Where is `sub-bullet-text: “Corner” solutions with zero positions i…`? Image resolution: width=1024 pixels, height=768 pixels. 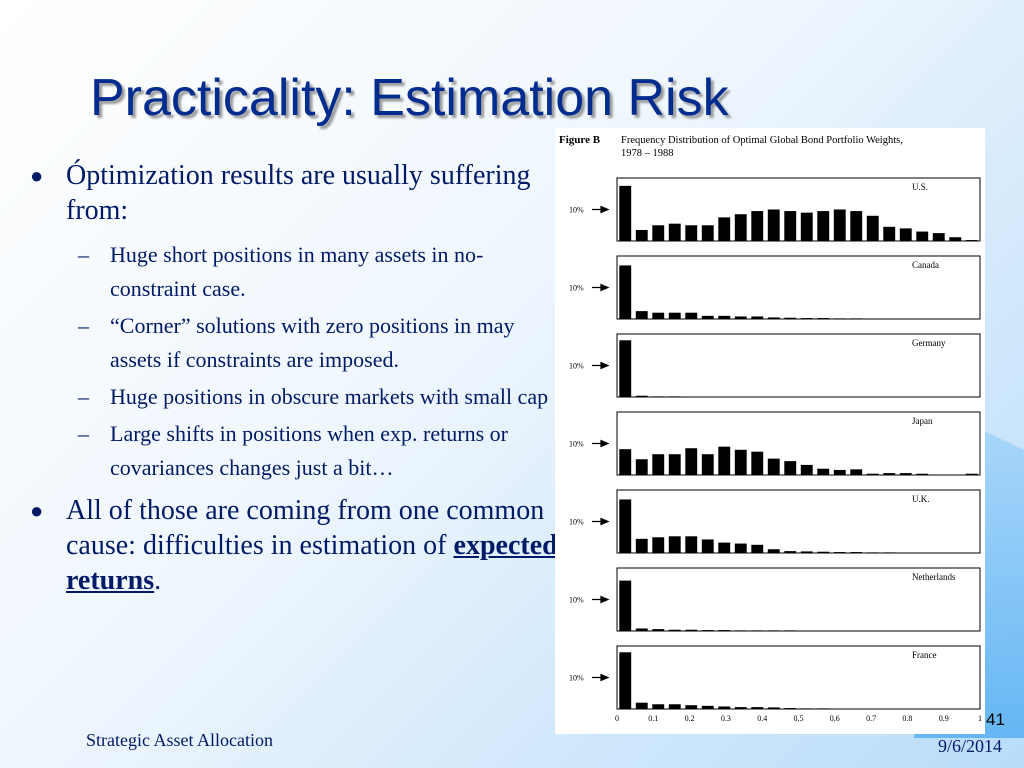
sub-bullet-text: “Corner” solutions with zero positions i… is located at coordinates (312, 342).